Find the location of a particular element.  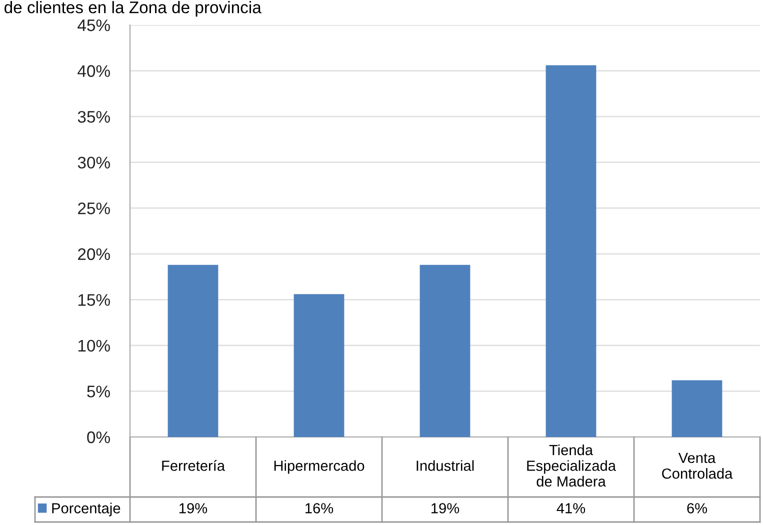

y-tick-label: 40% is located at coordinates (94, 71).